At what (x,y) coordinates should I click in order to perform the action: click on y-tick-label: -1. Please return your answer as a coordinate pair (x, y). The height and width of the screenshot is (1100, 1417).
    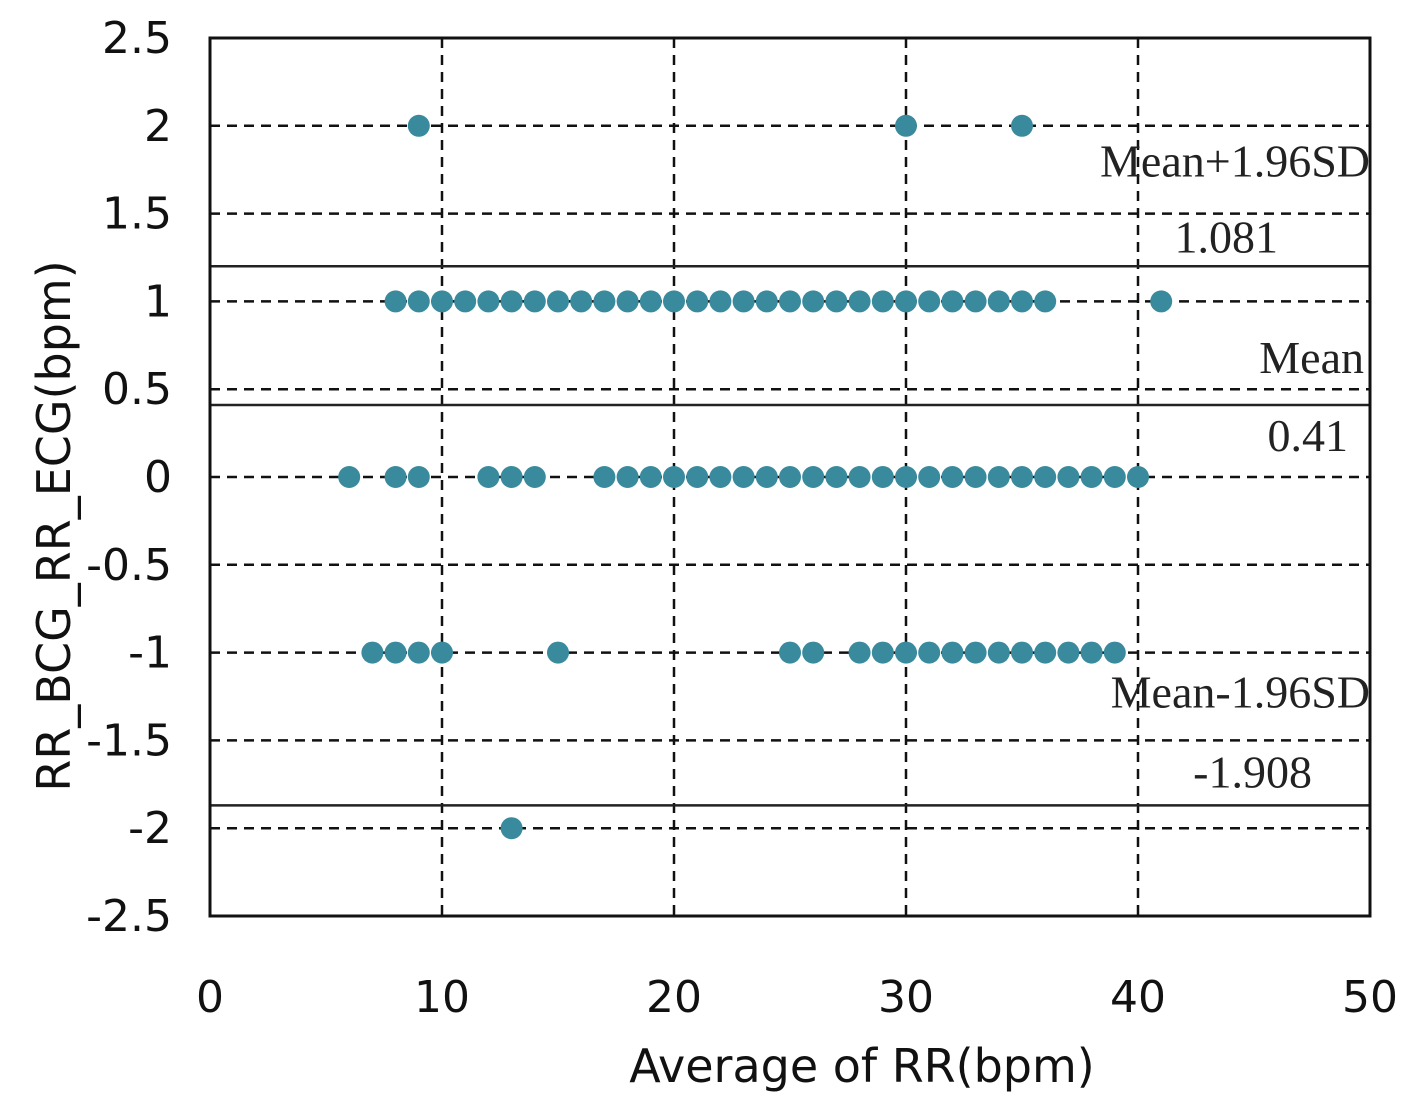
    Looking at the image, I should click on (150, 653).